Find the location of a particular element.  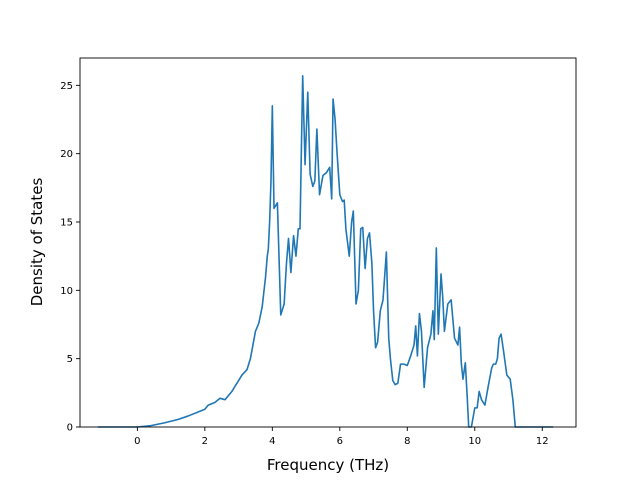

x-tick-label: 8 is located at coordinates (407, 441).